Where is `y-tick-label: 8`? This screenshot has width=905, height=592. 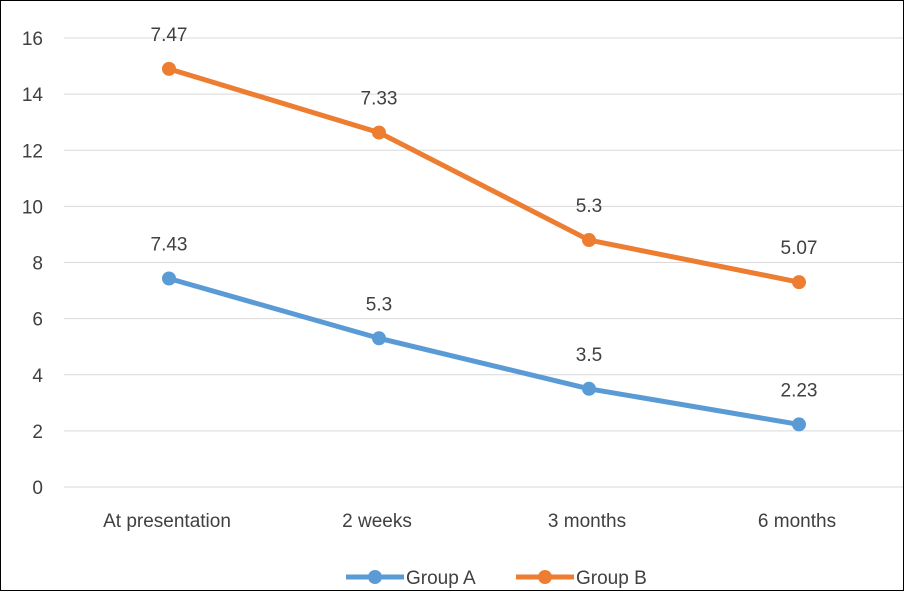
y-tick-label: 8 is located at coordinates (37, 264).